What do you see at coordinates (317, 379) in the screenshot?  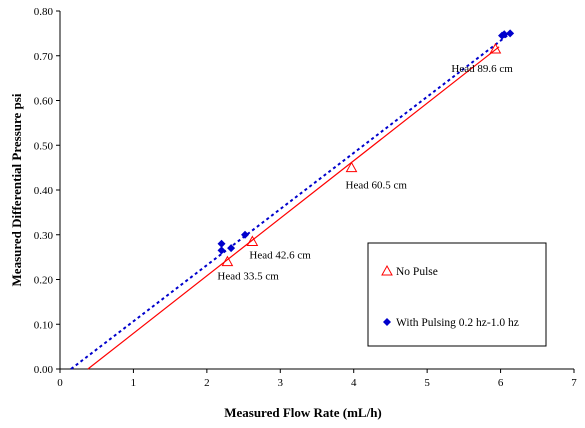 I see `x-axis-ticks: 0 1 2 3 4 5 6 7` at bounding box center [317, 379].